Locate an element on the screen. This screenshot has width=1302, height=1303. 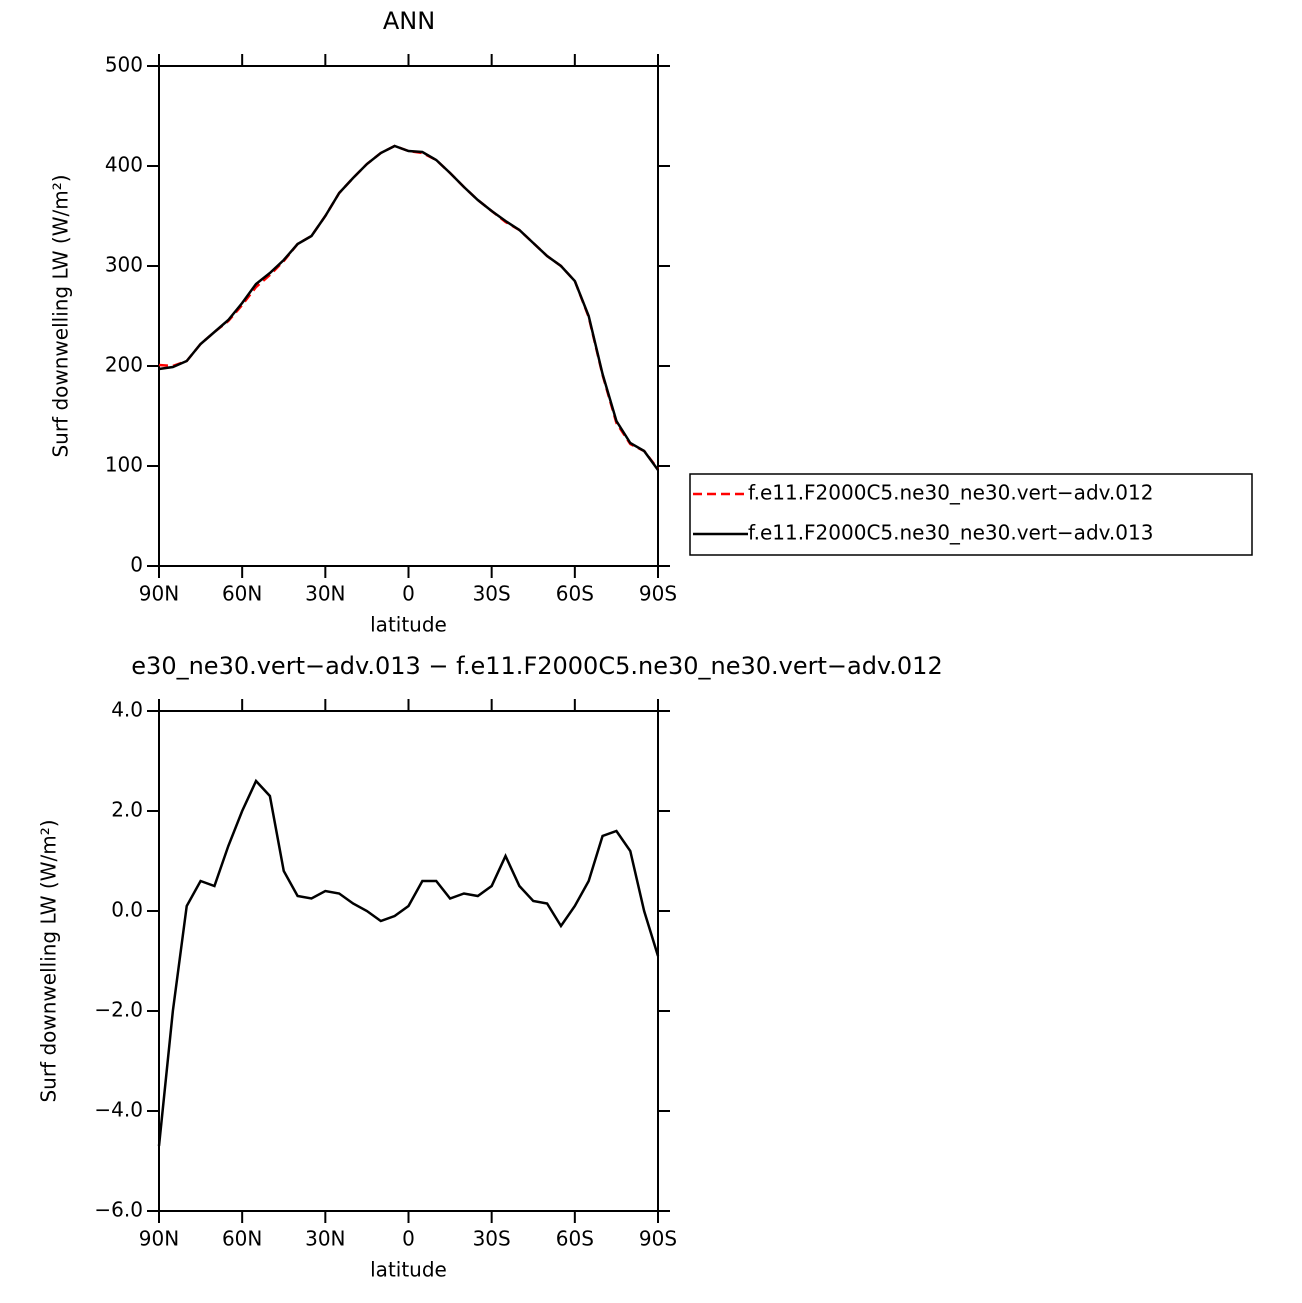
y-tick-label: 100 is located at coordinates (124, 465).